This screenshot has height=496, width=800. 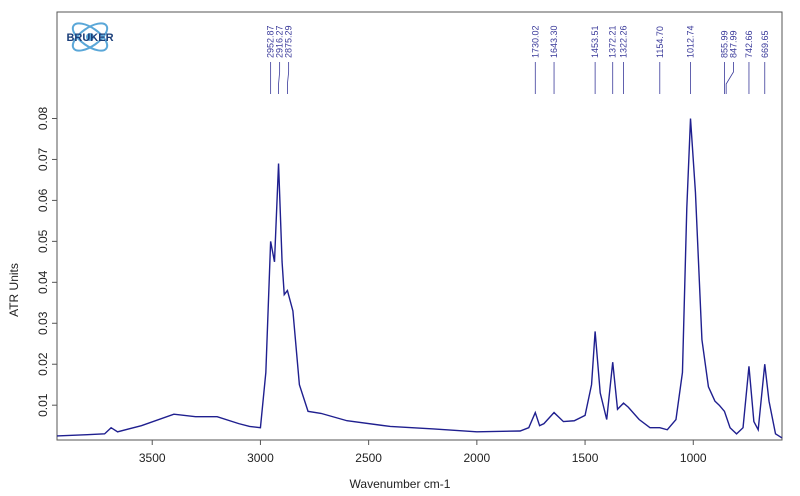 What do you see at coordinates (693, 458) in the screenshot?
I see `x-tick-label: 1000` at bounding box center [693, 458].